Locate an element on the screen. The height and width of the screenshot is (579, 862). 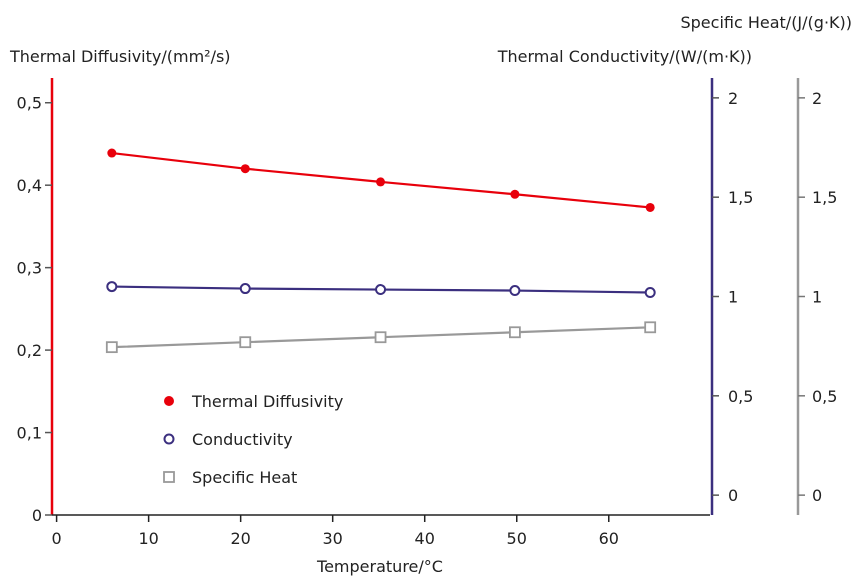
y-axis-diffusivity-ticks: 0 0,1 0,2 0,3 0,4 0,5 is located at coordinates (34, 309).